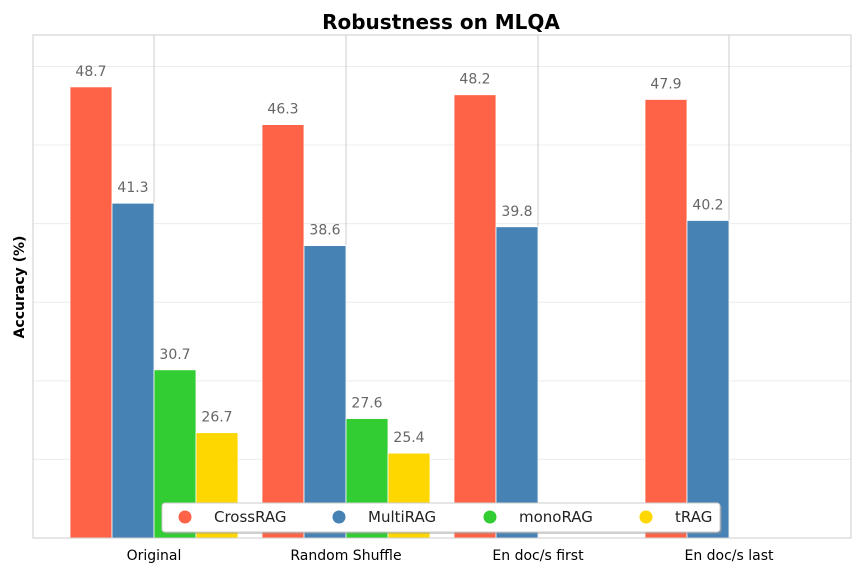  What do you see at coordinates (402, 517) in the screenshot?
I see `legend-label-multirag: MultiRAG` at bounding box center [402, 517].